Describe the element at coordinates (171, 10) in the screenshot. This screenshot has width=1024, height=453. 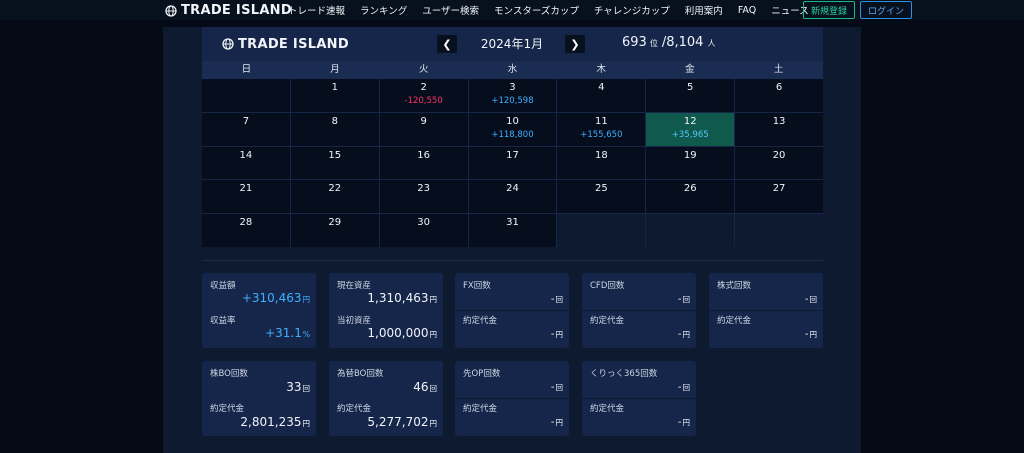
I see `globe-icon` at that location.